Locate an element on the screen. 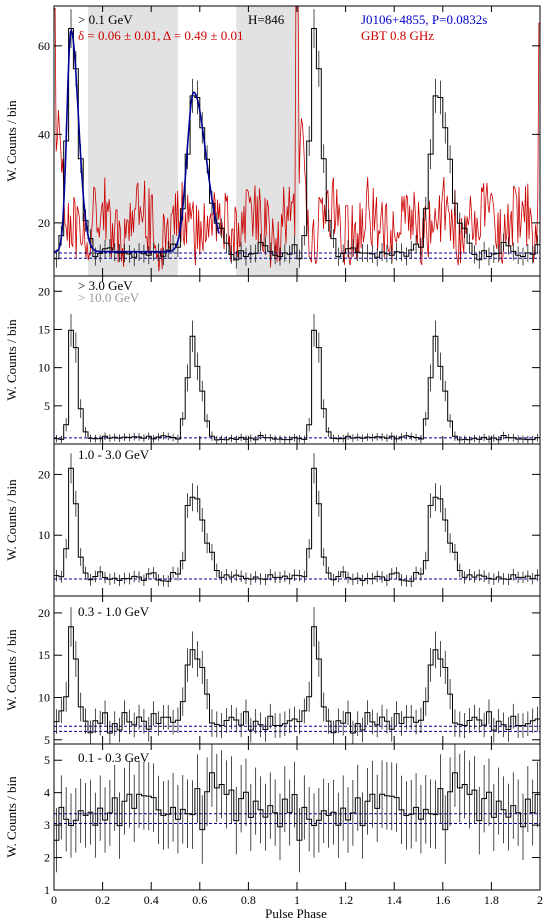  x-tick-label: 0.2 is located at coordinates (102, 900).